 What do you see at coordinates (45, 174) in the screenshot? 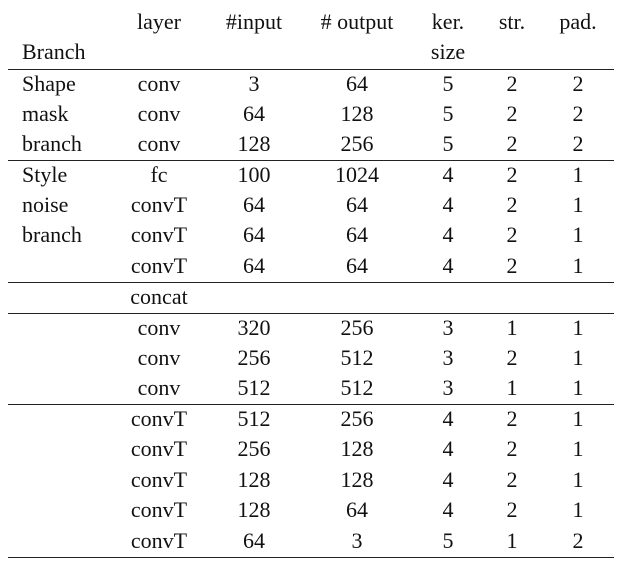
I see `cell-branch: Style` at bounding box center [45, 174].